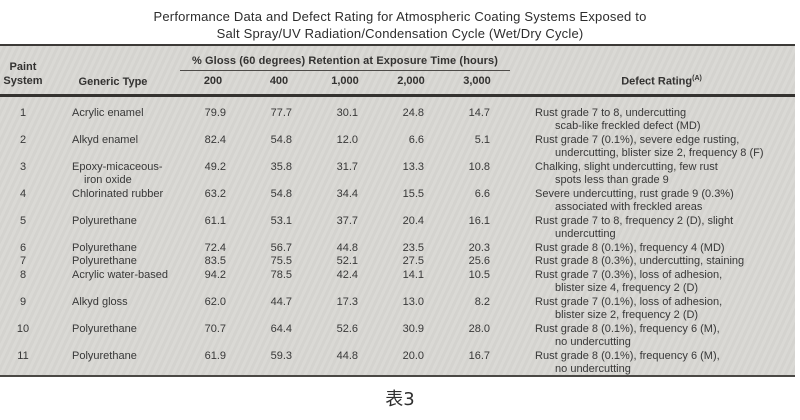 The image size is (800, 420). Describe the element at coordinates (479, 274) in the screenshot. I see `gloss-value-cell: 10.5` at that location.